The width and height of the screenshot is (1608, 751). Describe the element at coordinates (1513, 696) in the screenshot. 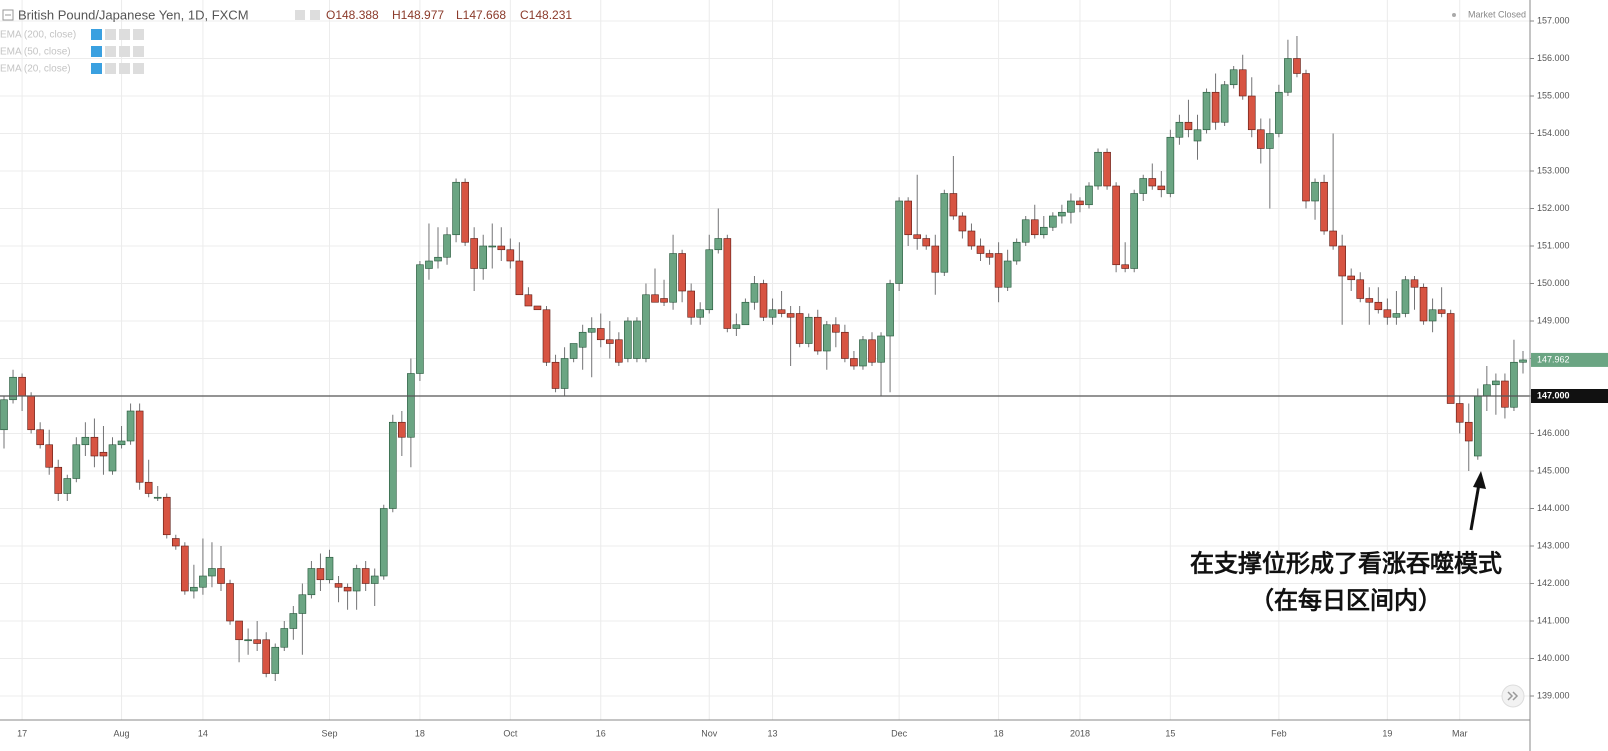

I see `scroll-button` at that location.